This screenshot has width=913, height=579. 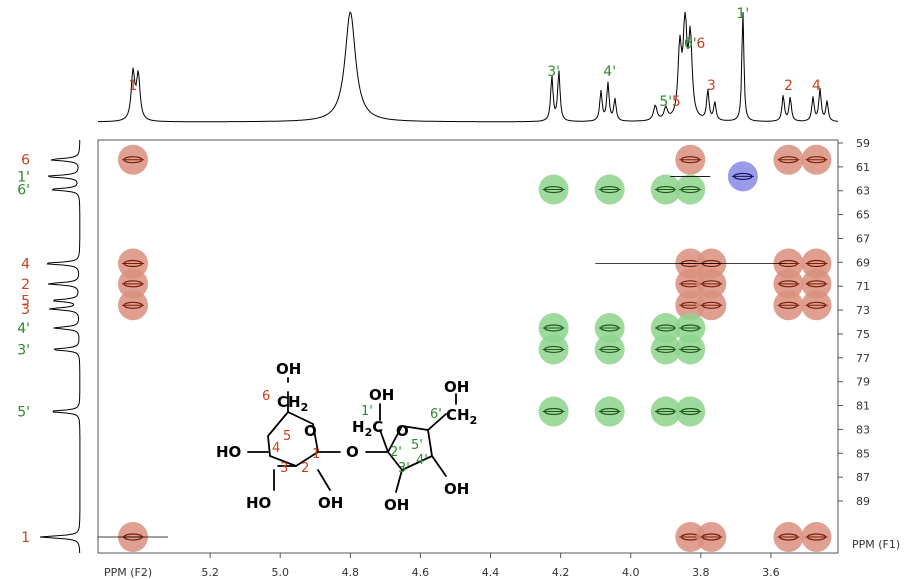 What do you see at coordinates (863, 262) in the screenshot?
I see `y-tick-label: 69` at bounding box center [863, 262].